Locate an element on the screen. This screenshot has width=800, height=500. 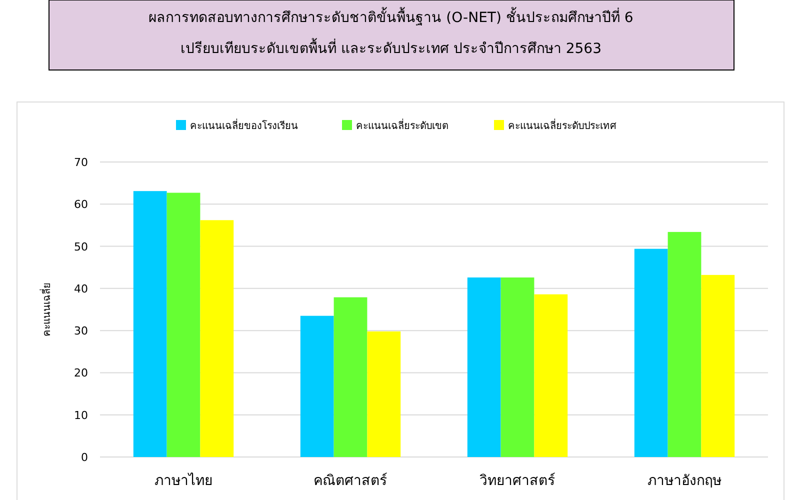
y-tick-label: 10 is located at coordinates (81, 415).